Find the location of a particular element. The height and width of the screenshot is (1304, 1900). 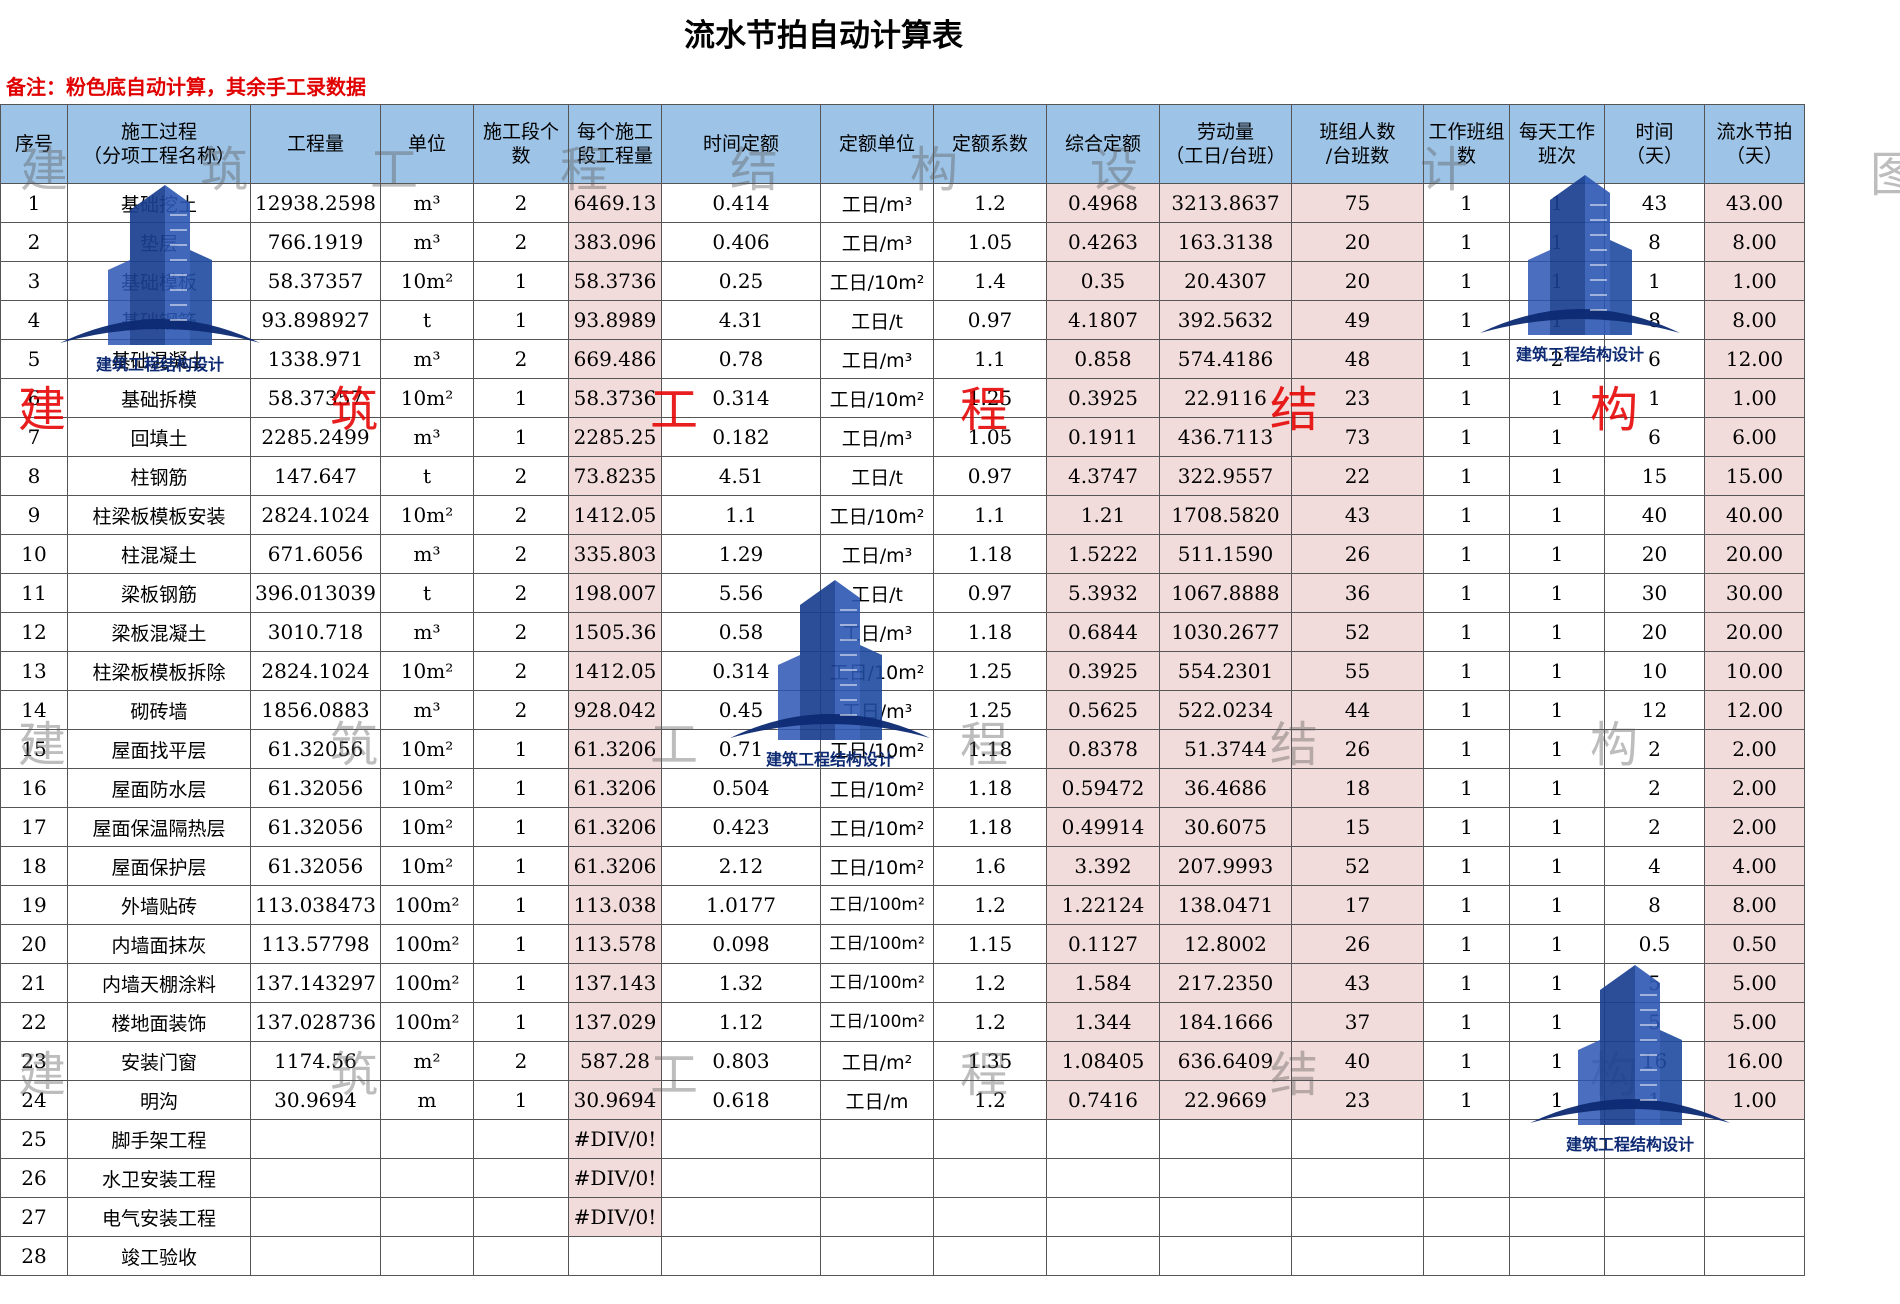

table-cell: 3213.8637 is located at coordinates (1225, 203).